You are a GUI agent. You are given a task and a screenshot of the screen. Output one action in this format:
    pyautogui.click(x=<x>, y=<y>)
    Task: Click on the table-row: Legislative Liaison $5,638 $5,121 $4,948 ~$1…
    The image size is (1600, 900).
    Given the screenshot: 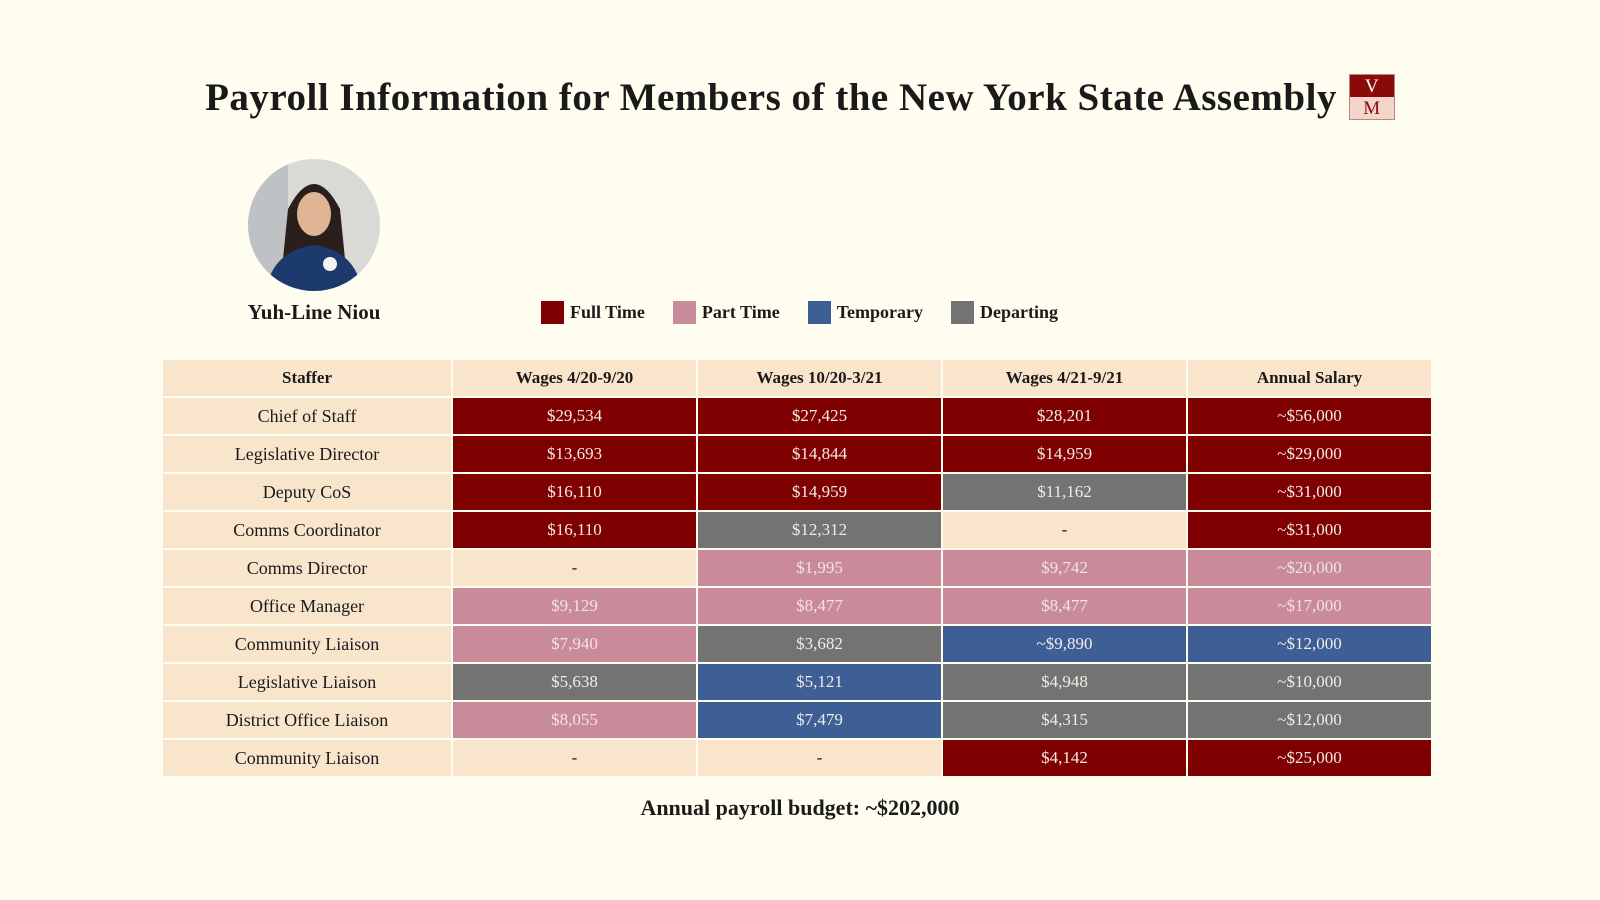 What is the action you would take?
    pyautogui.click(x=797, y=682)
    